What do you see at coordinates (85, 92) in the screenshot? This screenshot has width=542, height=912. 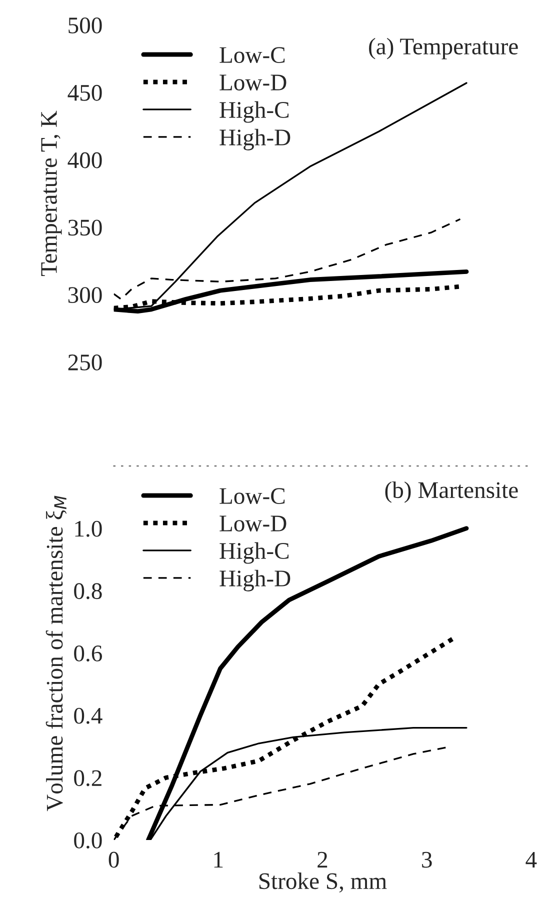 I see `y-tick-label: 450` at bounding box center [85, 92].